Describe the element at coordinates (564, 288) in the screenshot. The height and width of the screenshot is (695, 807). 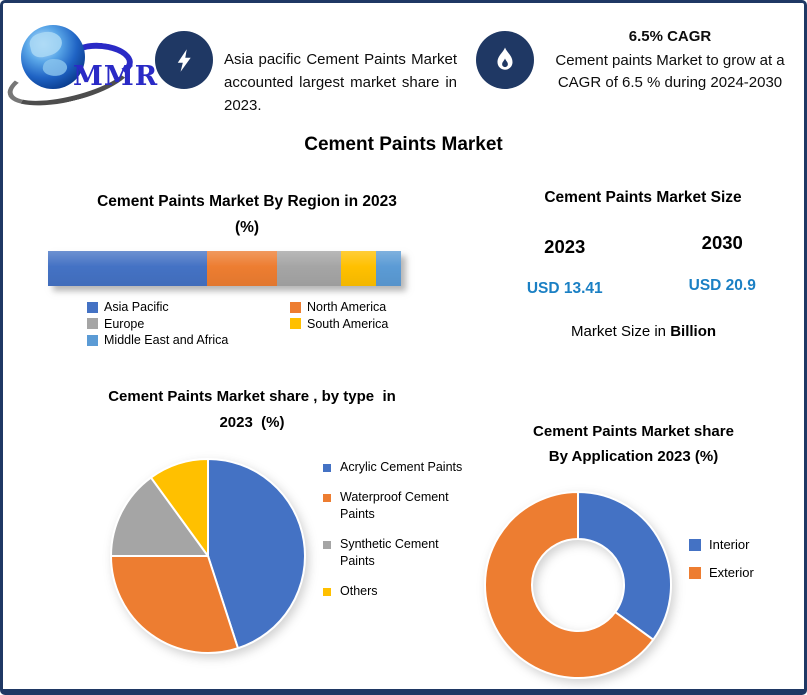
I see `value-2023: USD 13.41` at that location.